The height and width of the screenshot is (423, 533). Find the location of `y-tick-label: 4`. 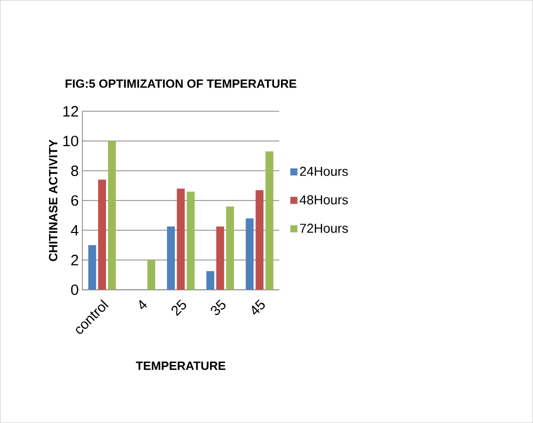

y-tick-label: 4 is located at coordinates (74, 230).